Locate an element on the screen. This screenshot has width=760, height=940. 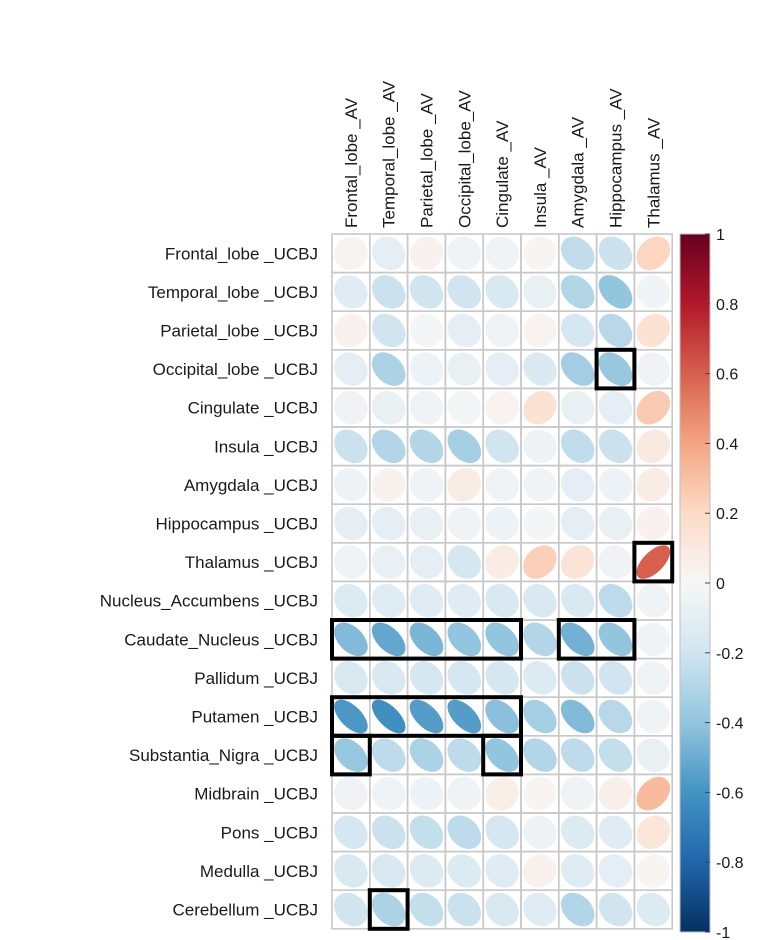
row-label: Cerebellum _UCBJ is located at coordinates (246, 910).